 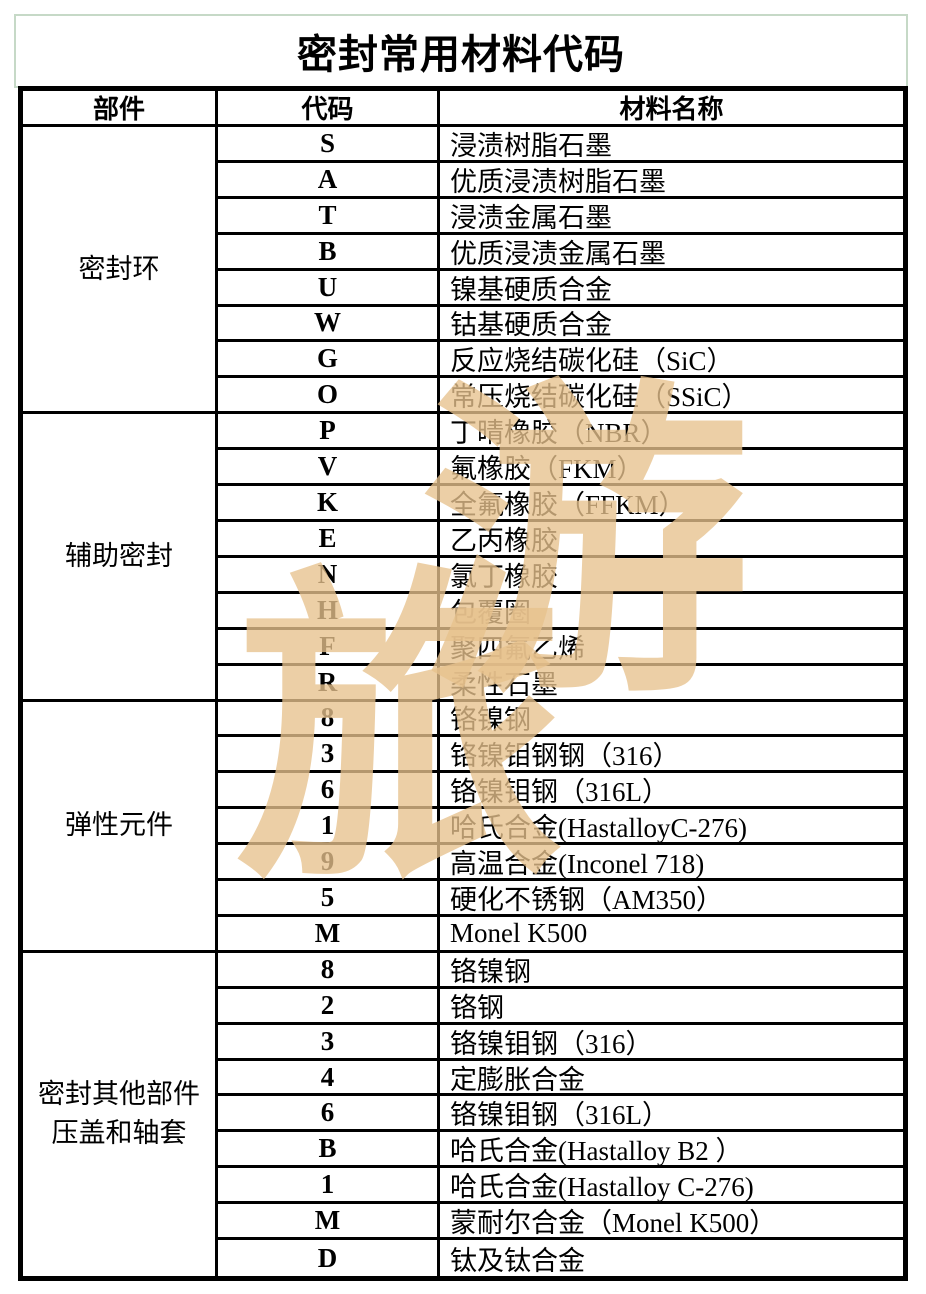 I want to click on material-name-cell: 硬化不锈钢（AM350）, so click(x=671, y=899).